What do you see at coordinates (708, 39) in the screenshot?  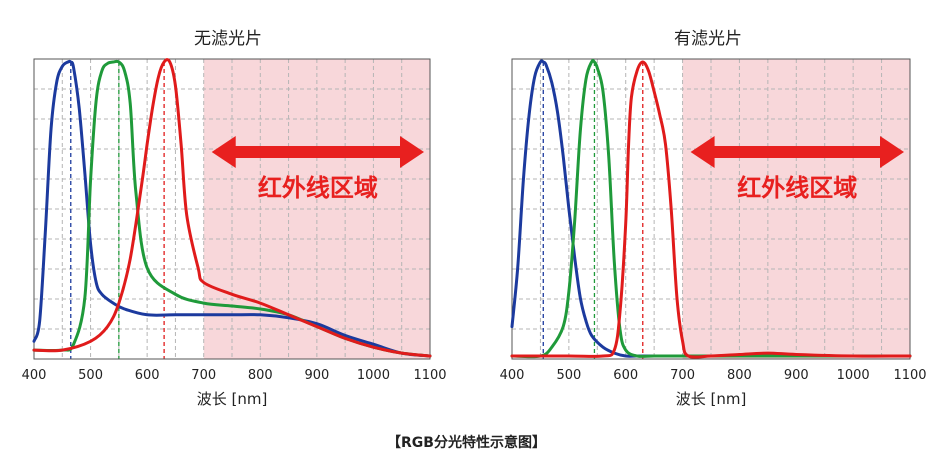 I see `chart-title: 有滤光片` at bounding box center [708, 39].